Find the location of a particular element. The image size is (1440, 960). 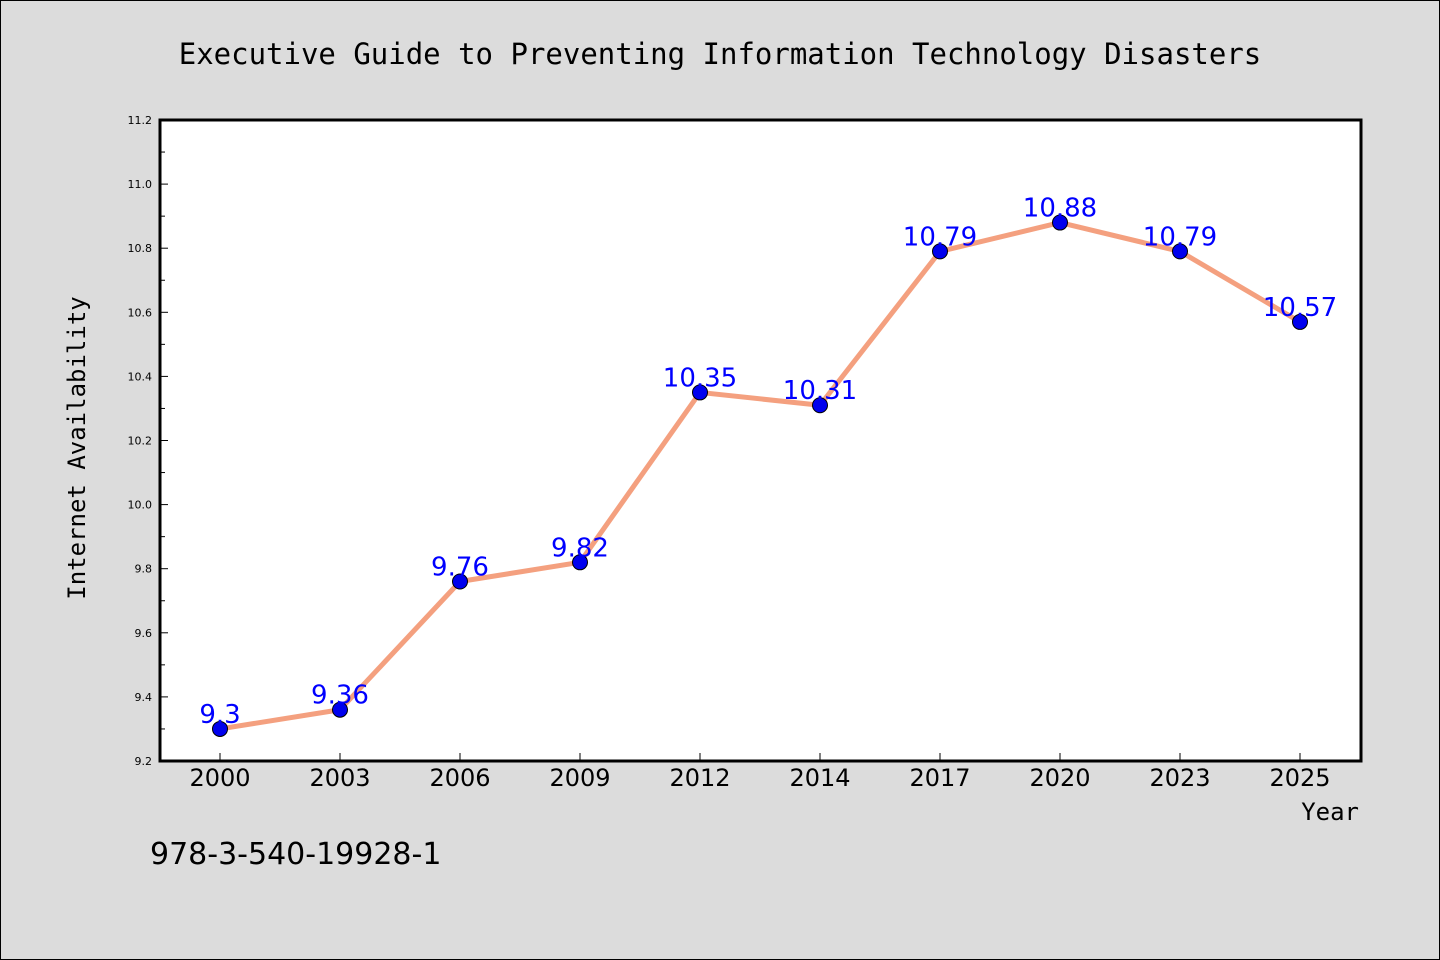

x-axis-ticks: 2000 2003 2006 2009 2012 2014 2017 2020 2023 2025 is located at coordinates (760, 772).